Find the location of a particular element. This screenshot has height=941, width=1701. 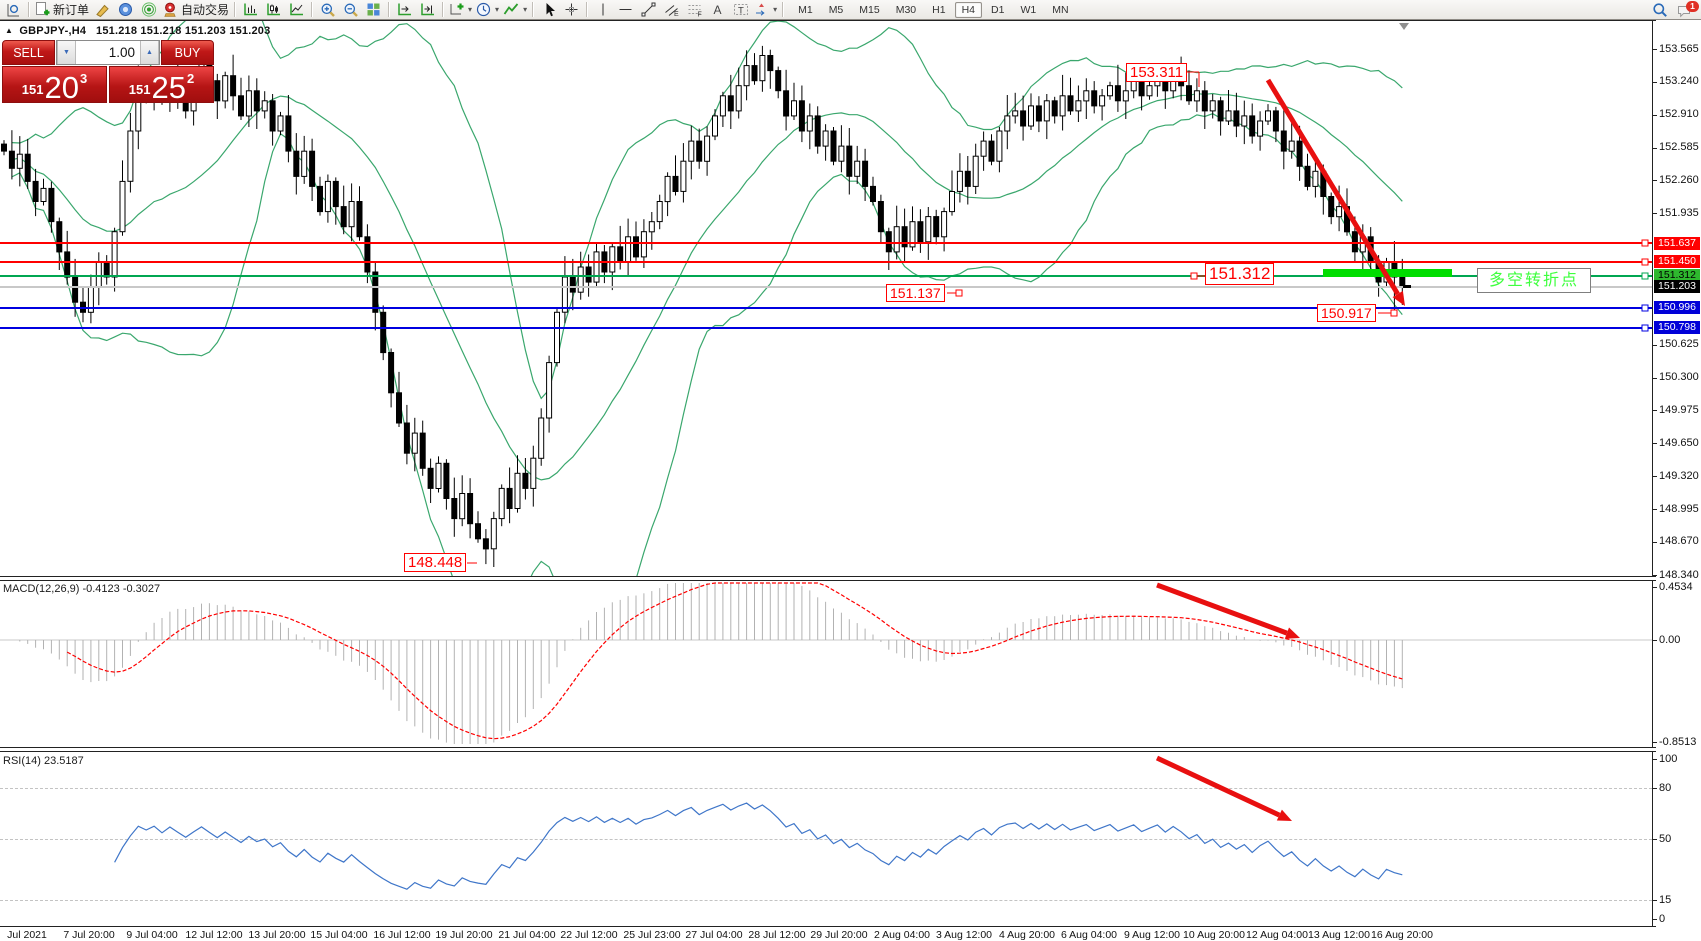

timeframe-w1: W1 is located at coordinates (1028, 9).